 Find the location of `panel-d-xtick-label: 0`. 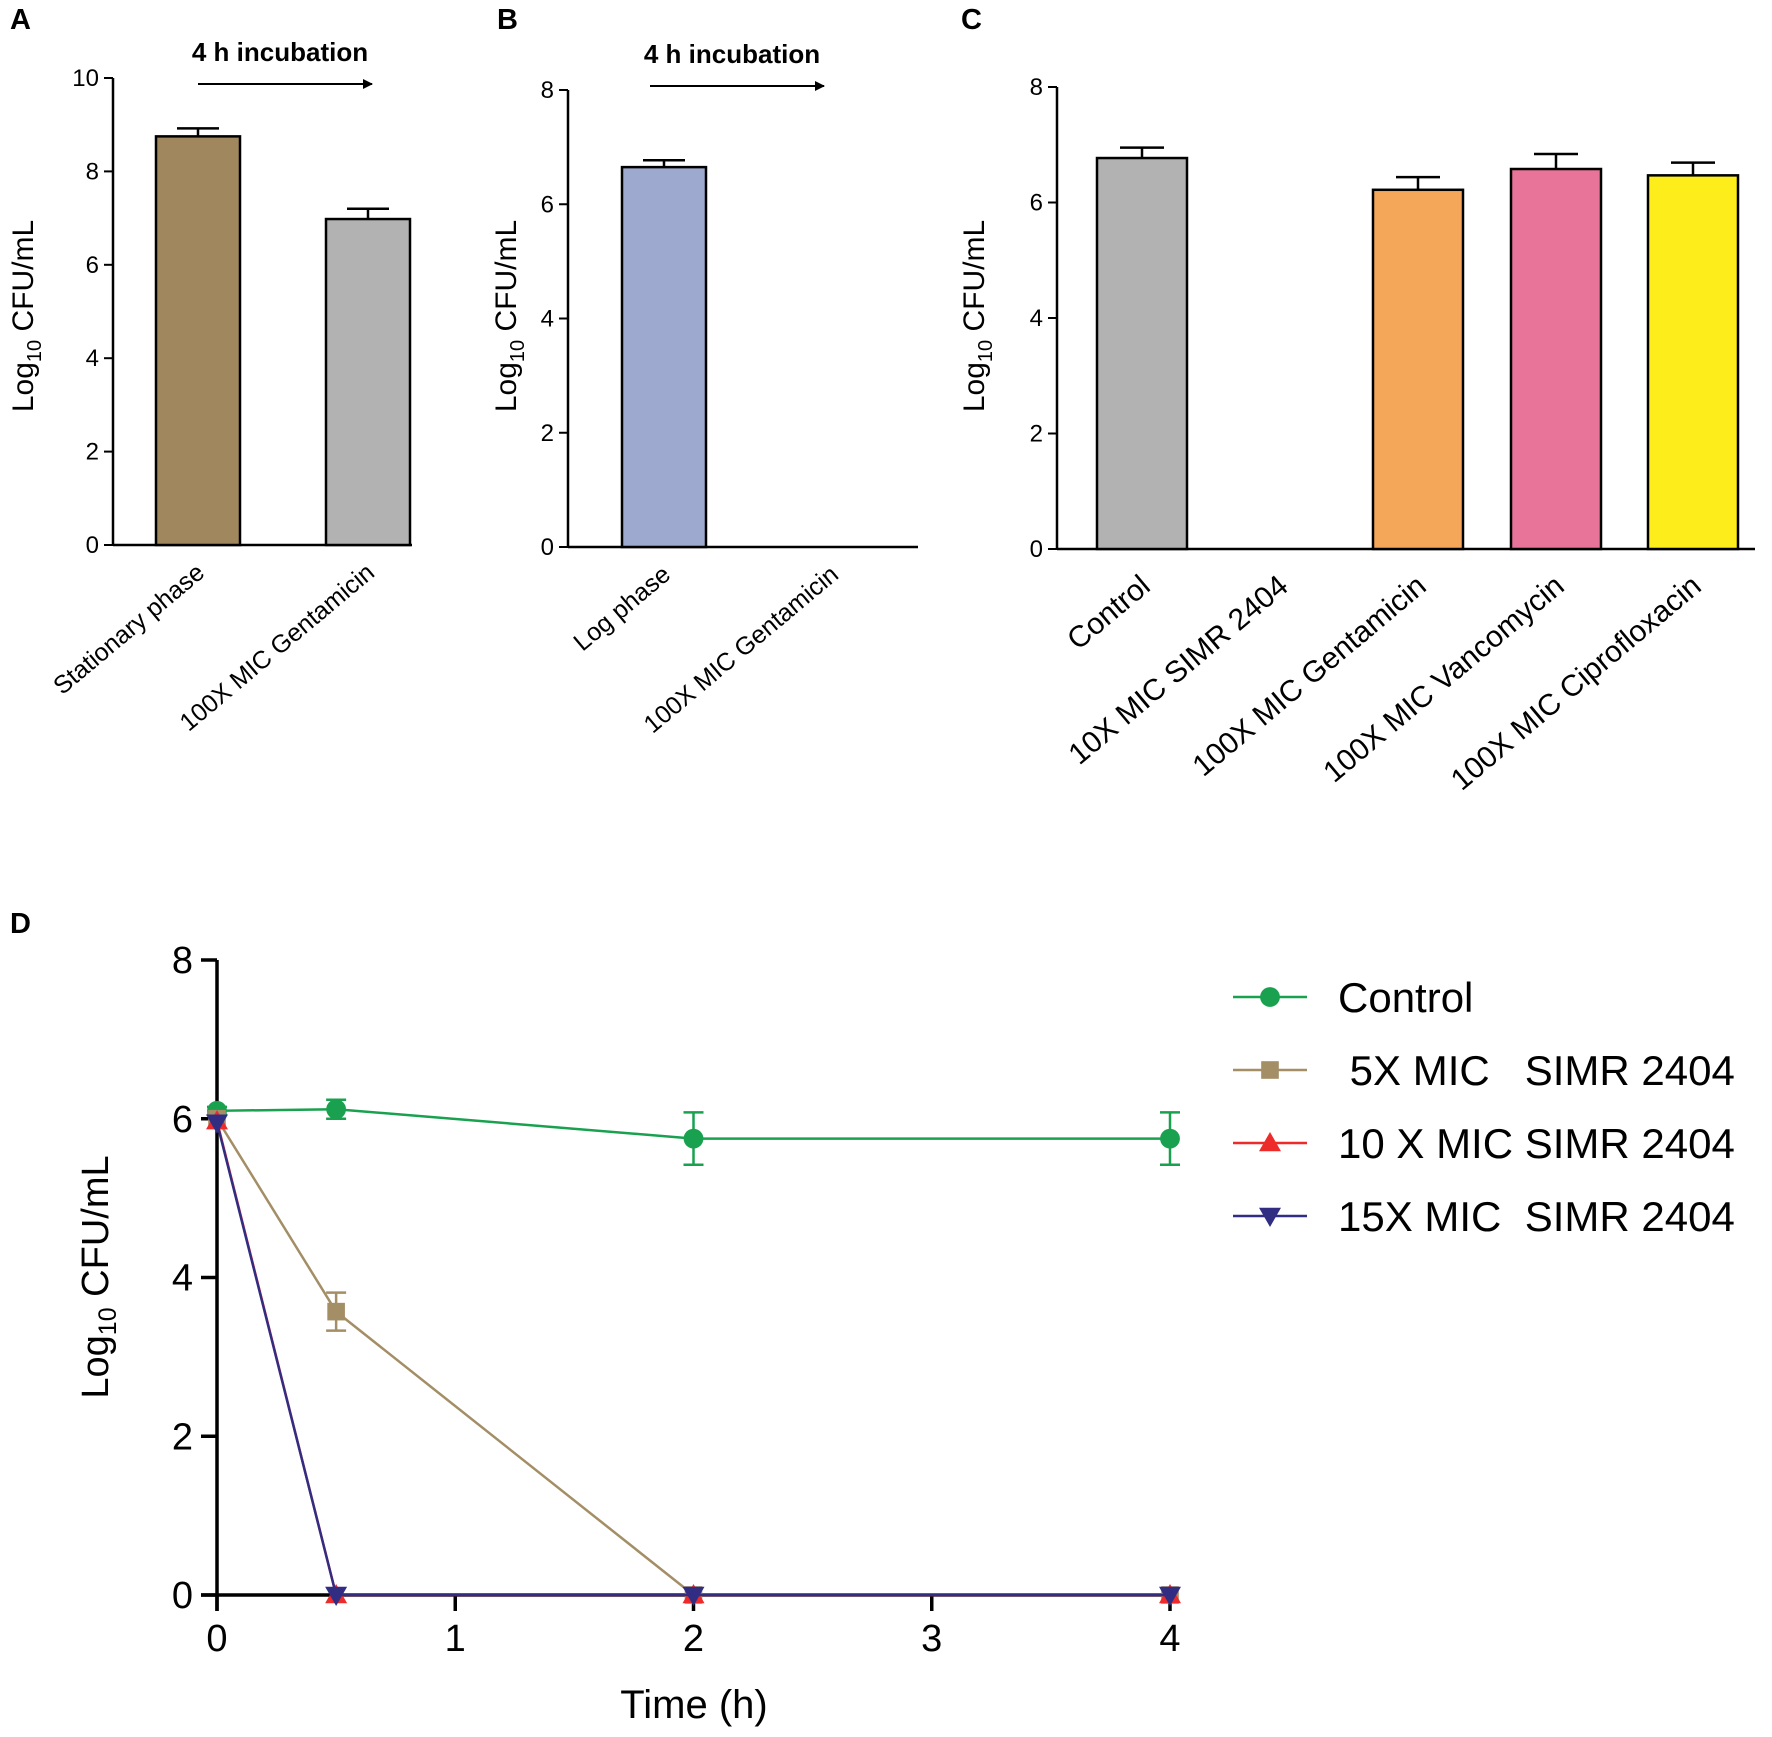

panel-d-xtick-label: 0 is located at coordinates (216, 1639).